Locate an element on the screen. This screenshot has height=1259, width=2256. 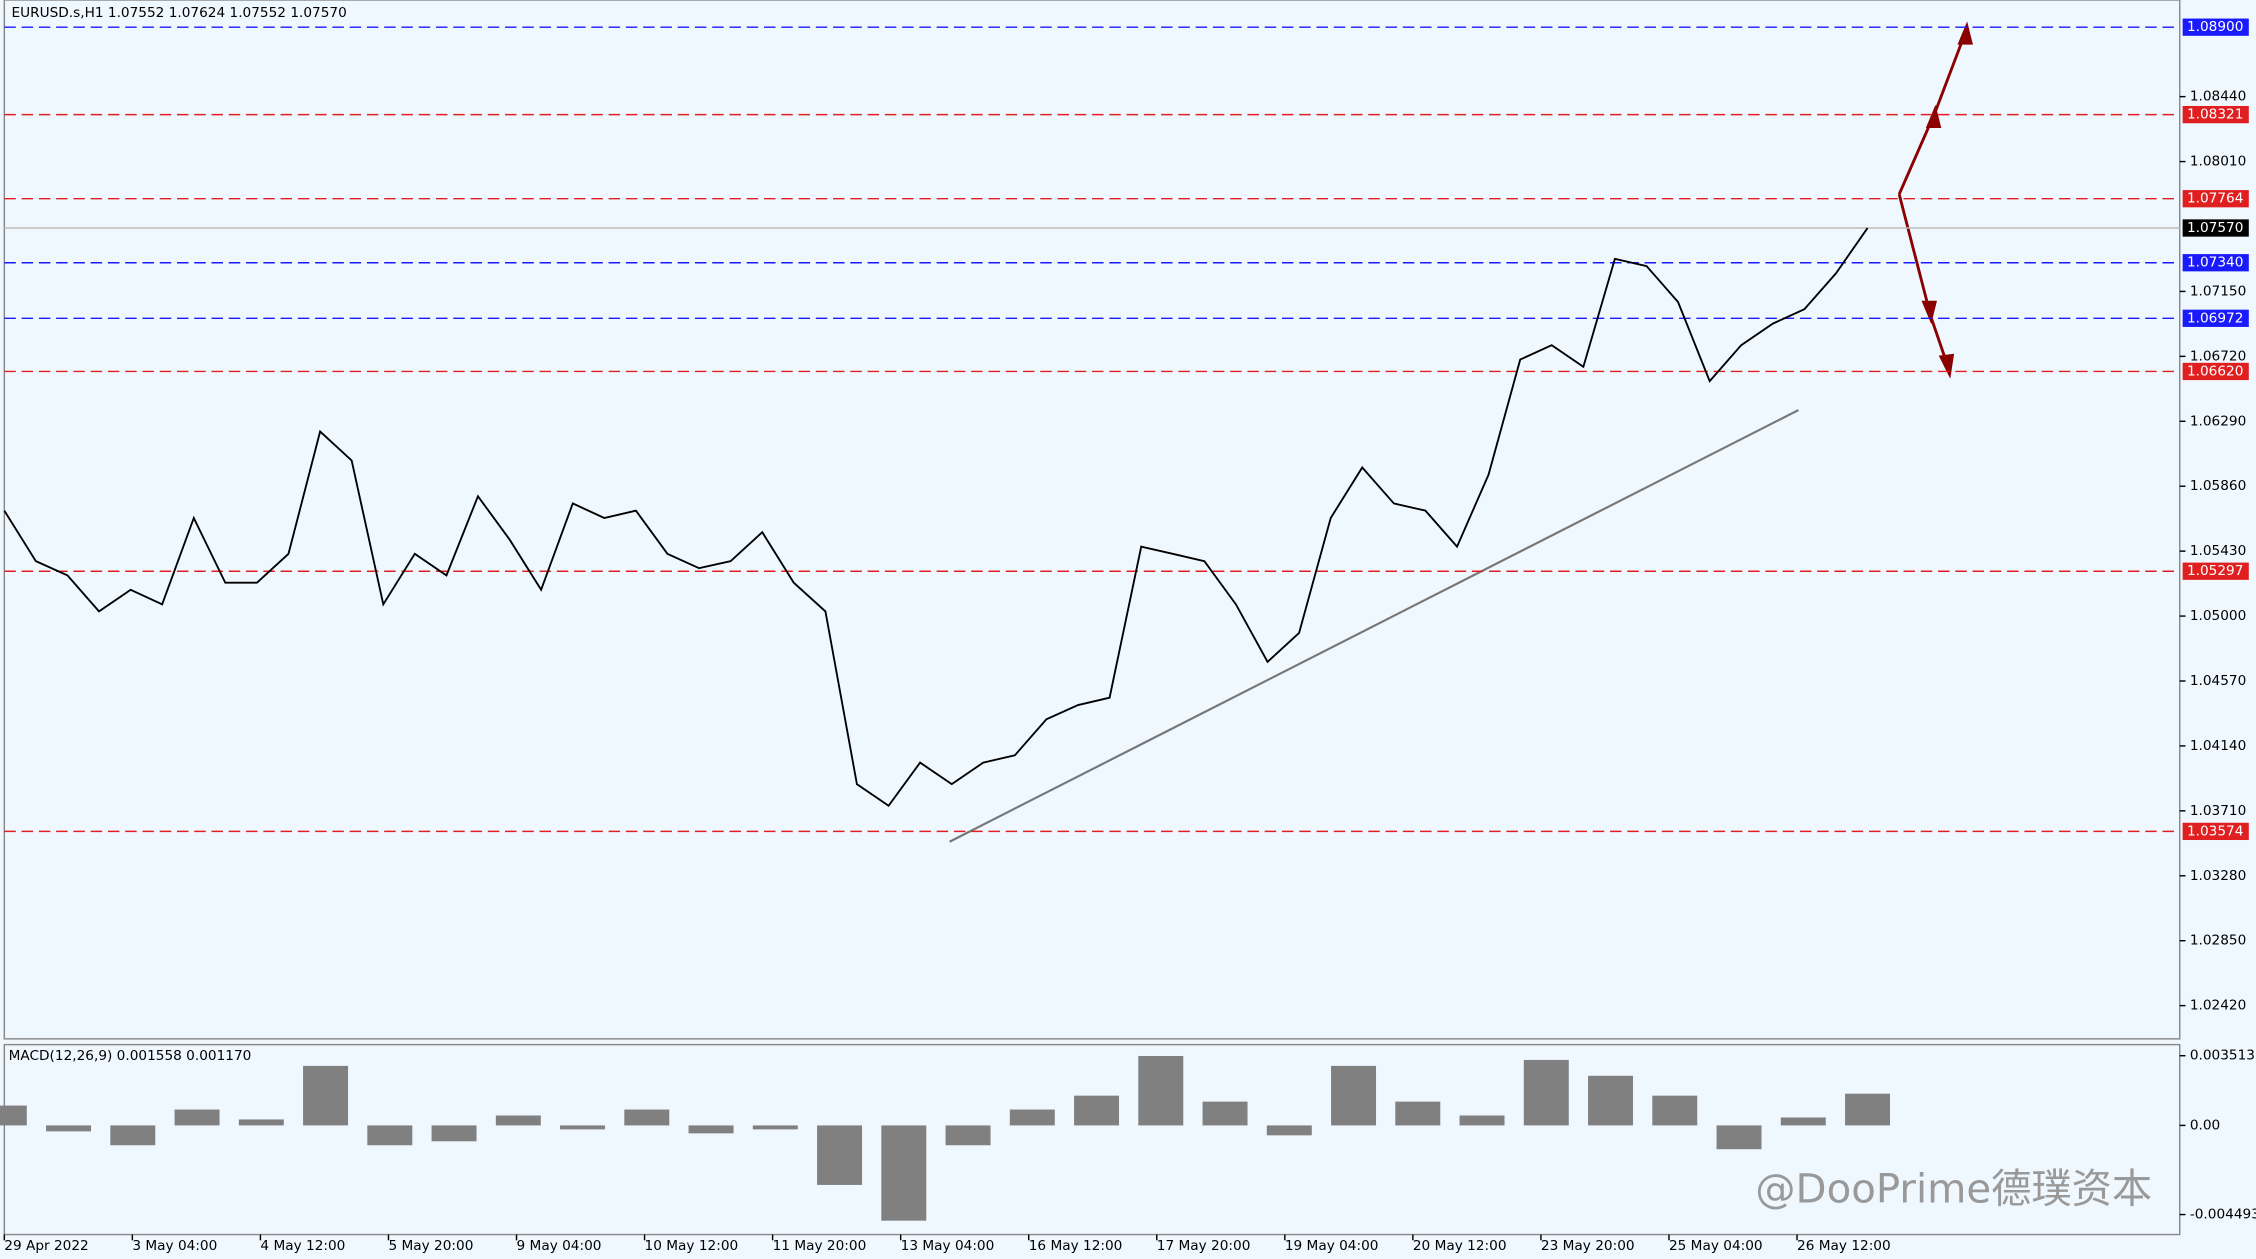
level-label: 1.05297 is located at coordinates (2215, 571).